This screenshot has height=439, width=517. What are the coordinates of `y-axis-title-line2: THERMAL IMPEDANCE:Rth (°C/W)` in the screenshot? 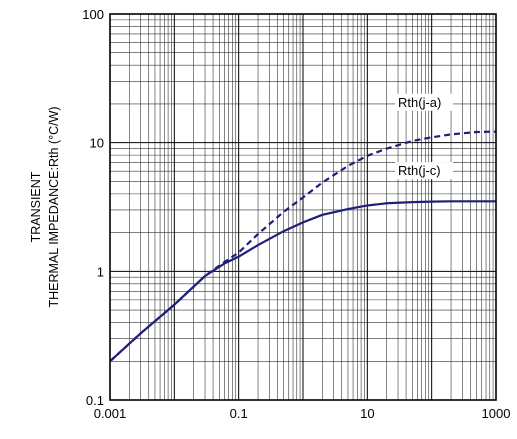 It's located at (54, 206).